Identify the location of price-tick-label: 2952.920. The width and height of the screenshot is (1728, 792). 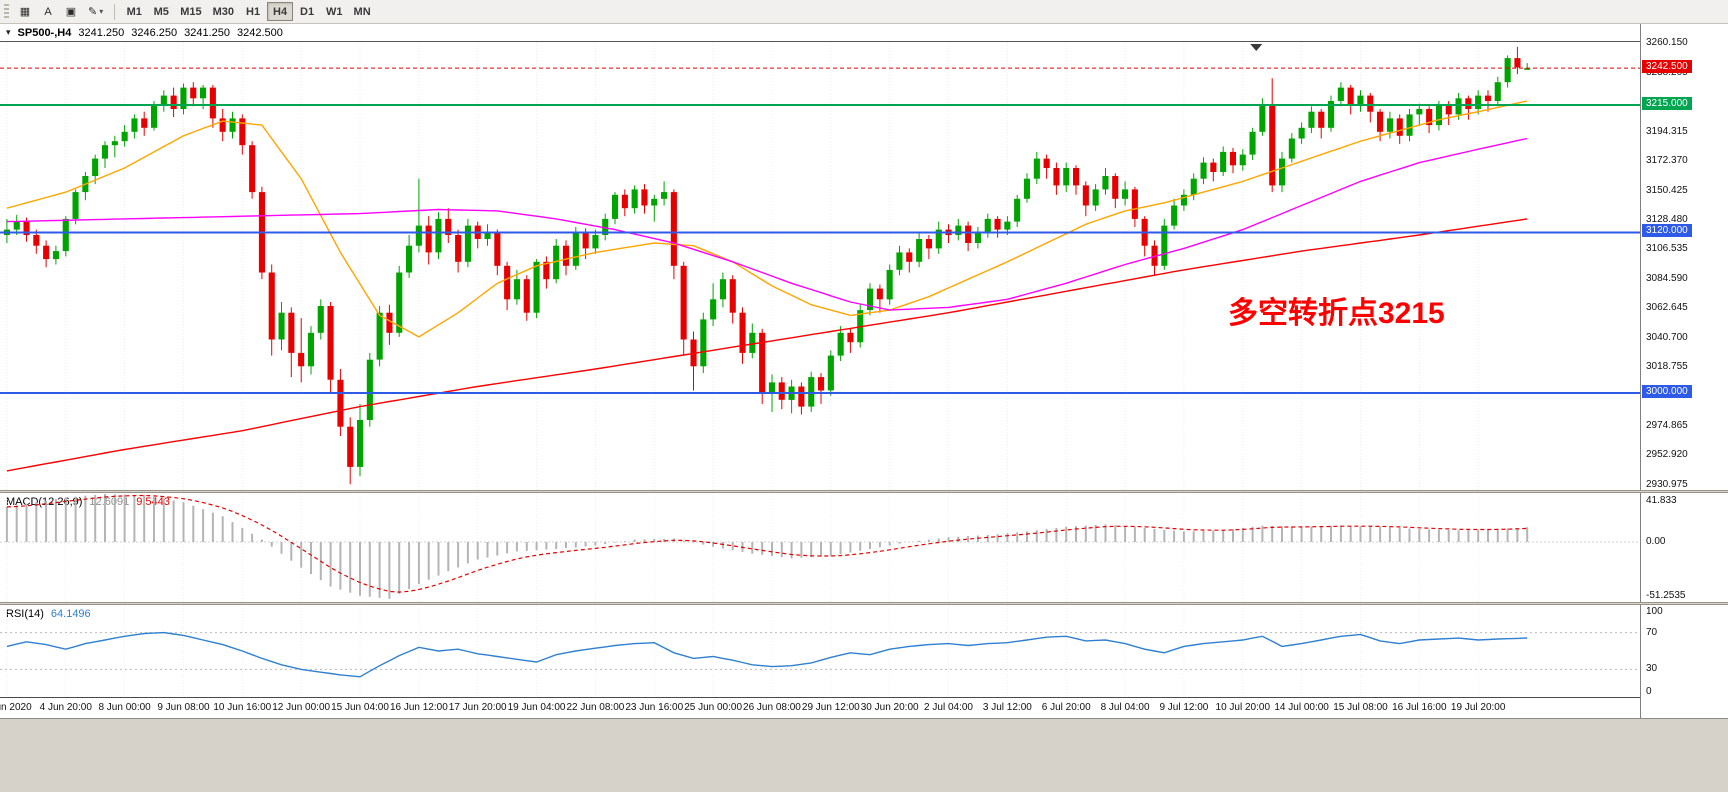
(1667, 455).